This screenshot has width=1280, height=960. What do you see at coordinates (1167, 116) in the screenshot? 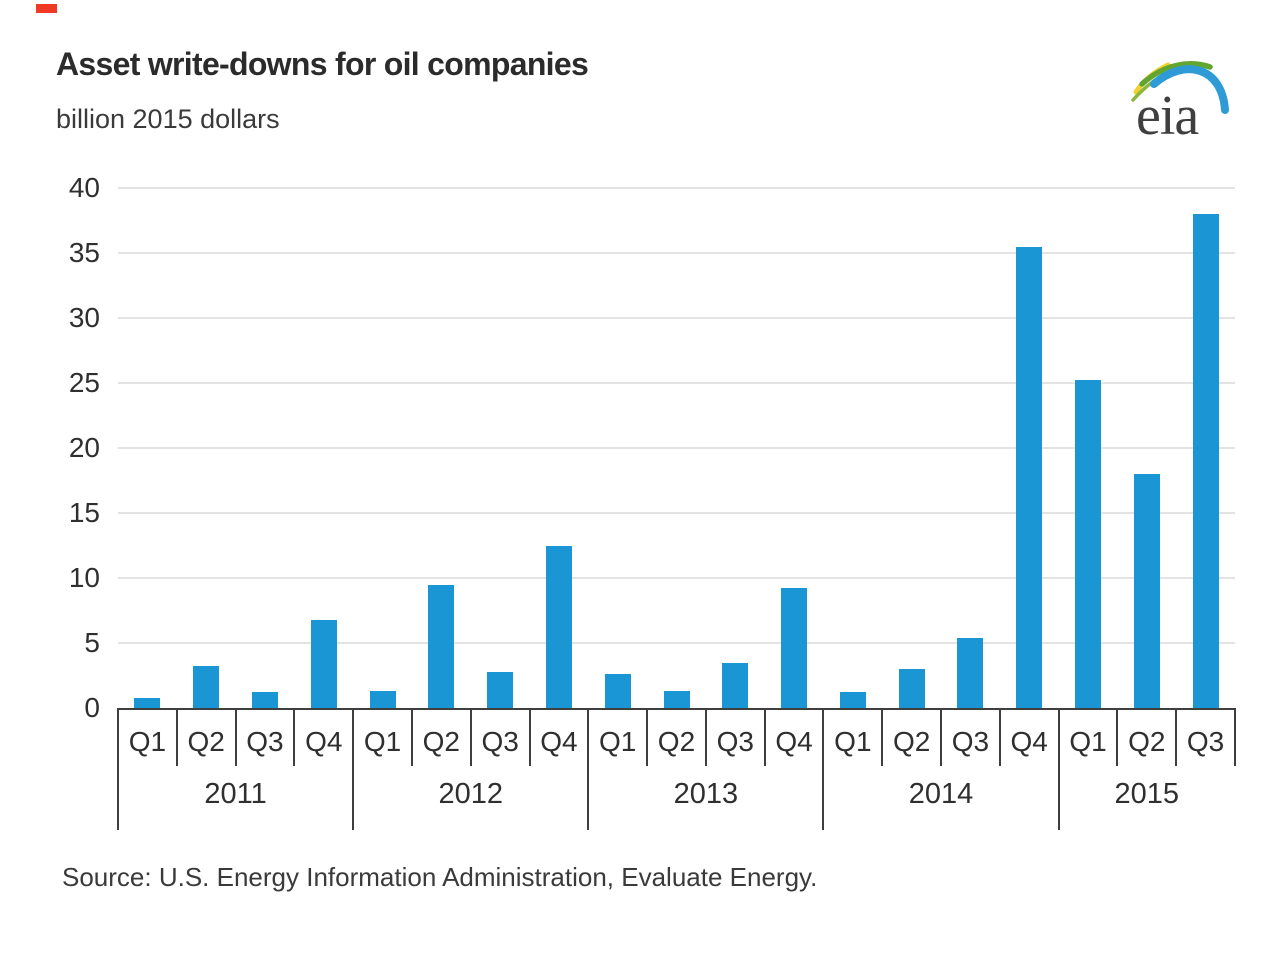
I see `eia-logo-text: eia` at bounding box center [1167, 116].